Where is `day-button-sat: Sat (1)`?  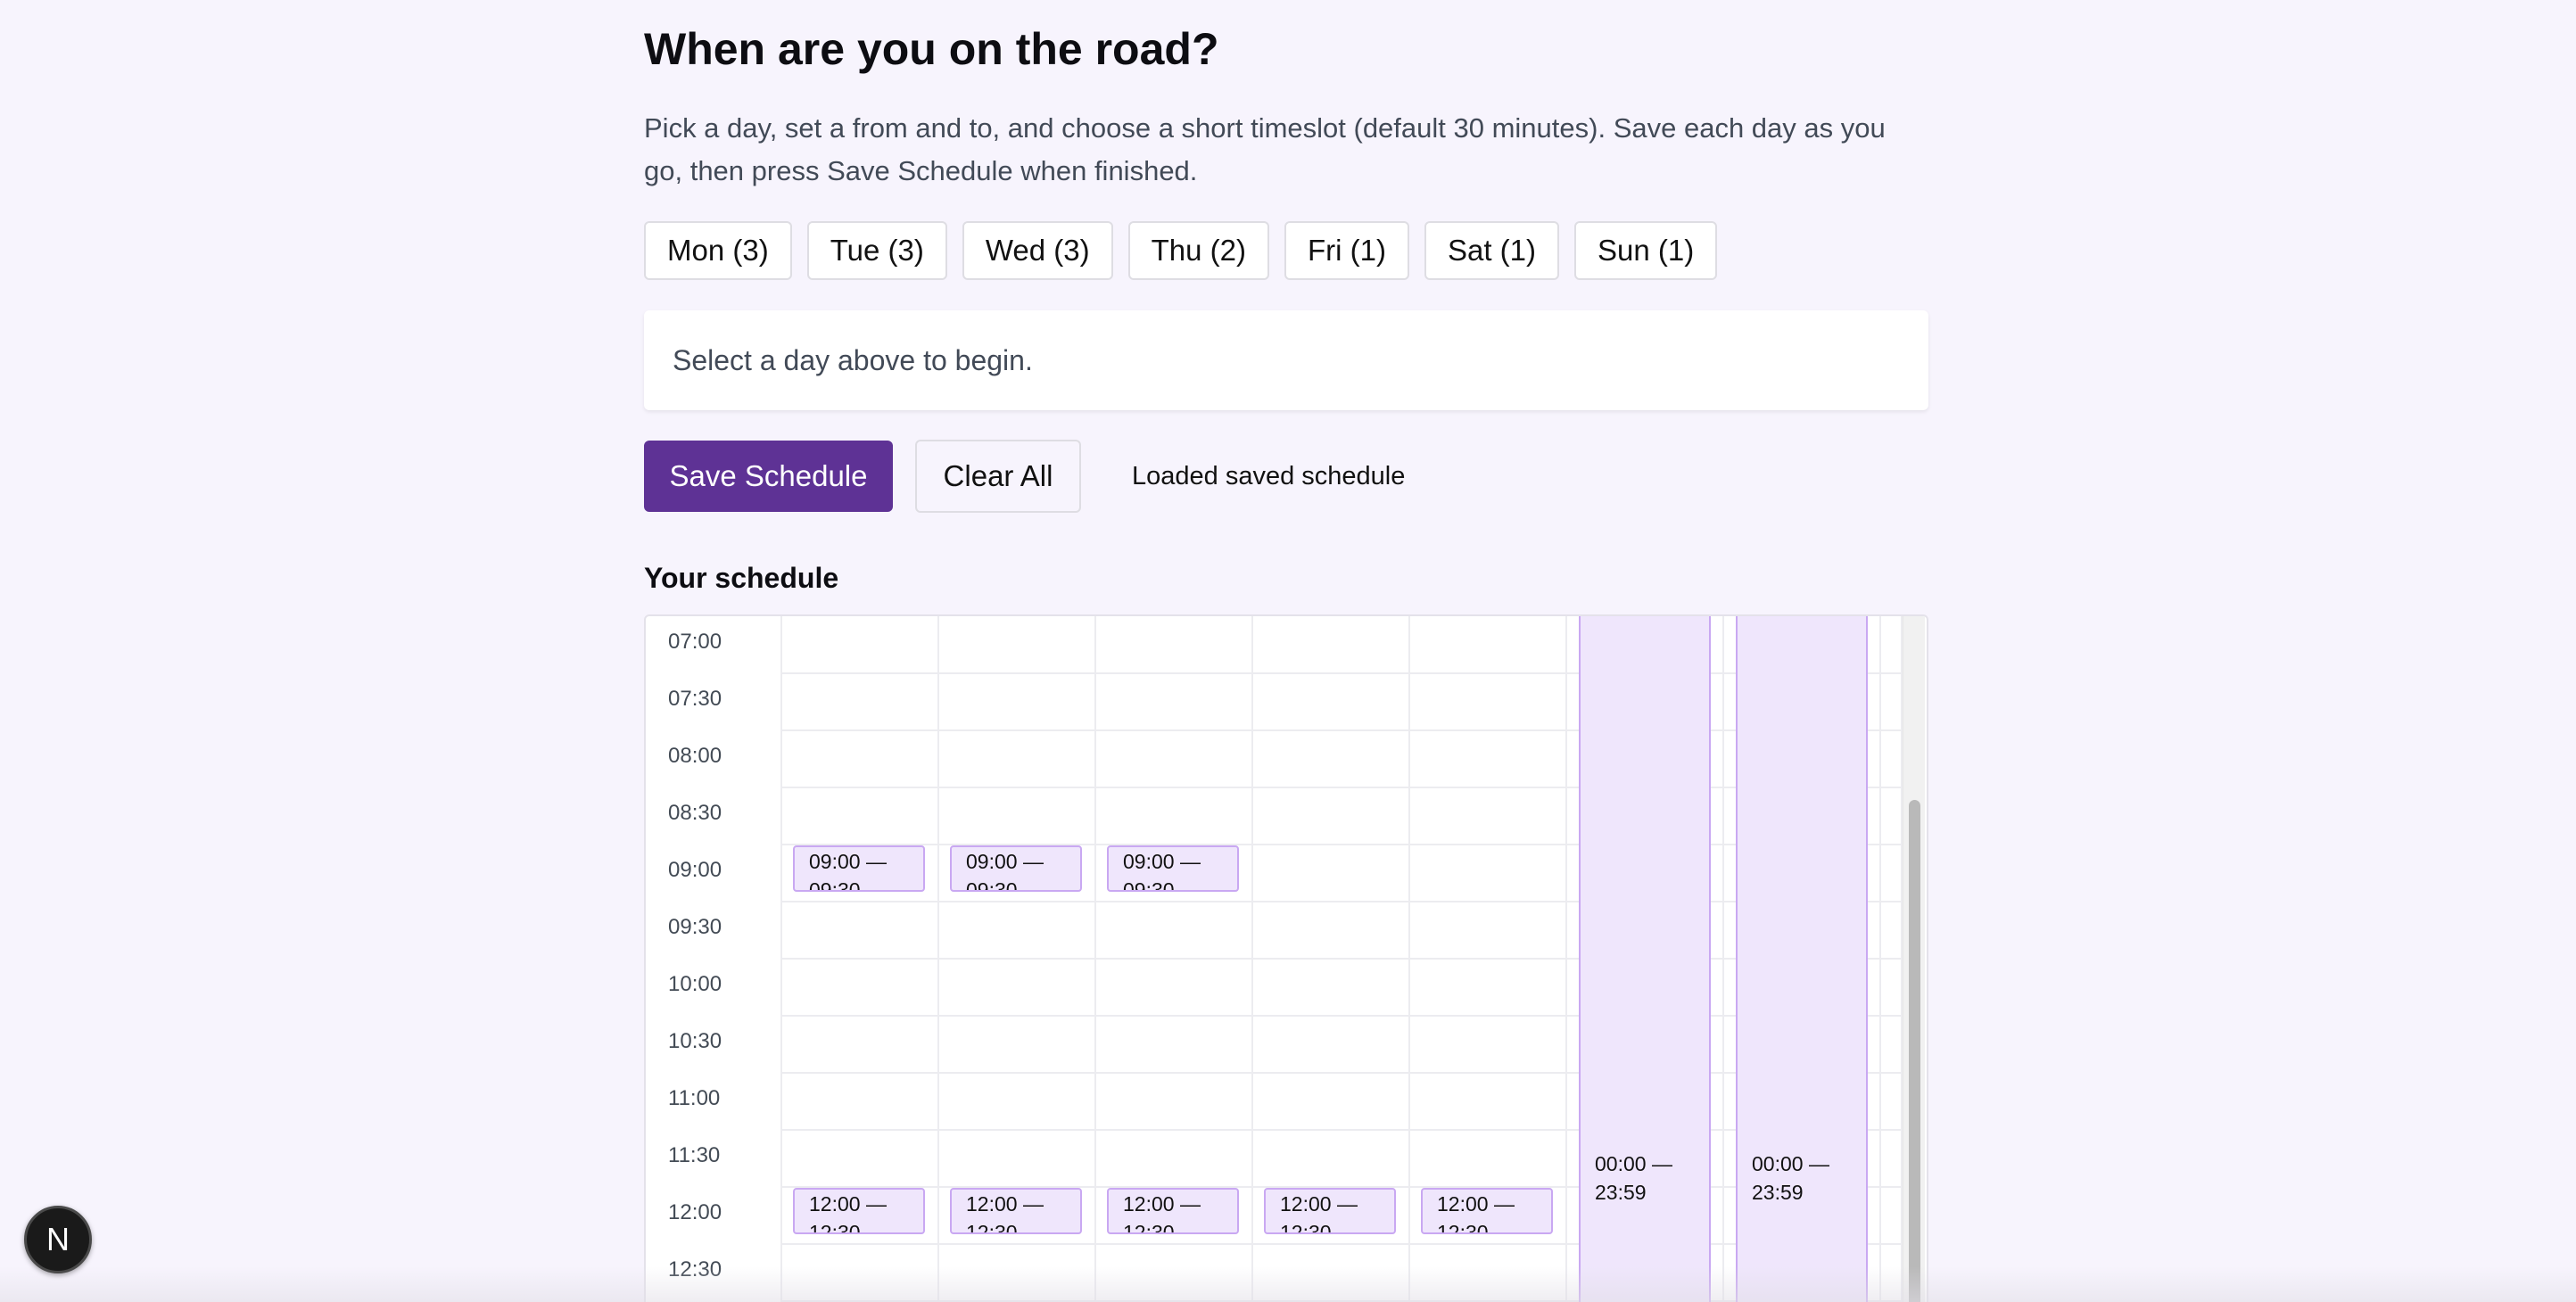
day-button-sat: Sat (1) is located at coordinates (1492, 250).